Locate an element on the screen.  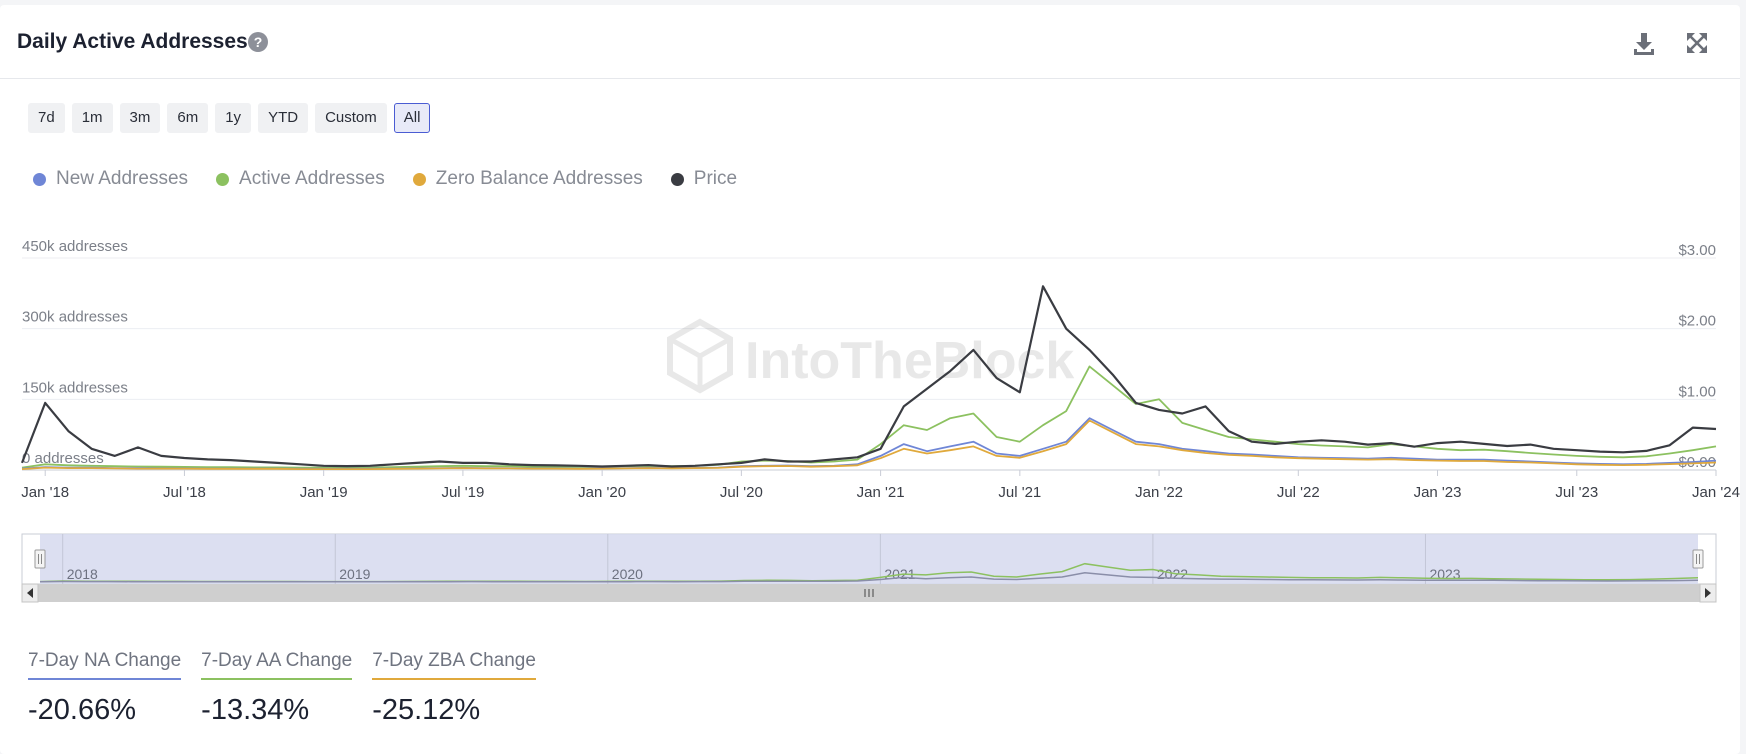
expand-icon is located at coordinates (1697, 43).